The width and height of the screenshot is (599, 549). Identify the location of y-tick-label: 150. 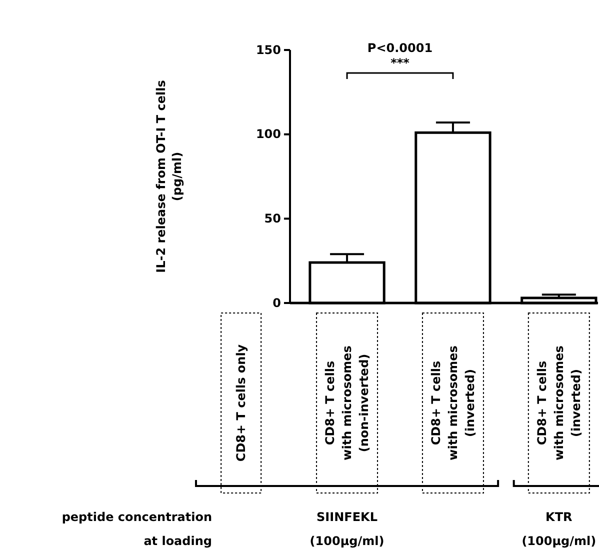
(268, 49).